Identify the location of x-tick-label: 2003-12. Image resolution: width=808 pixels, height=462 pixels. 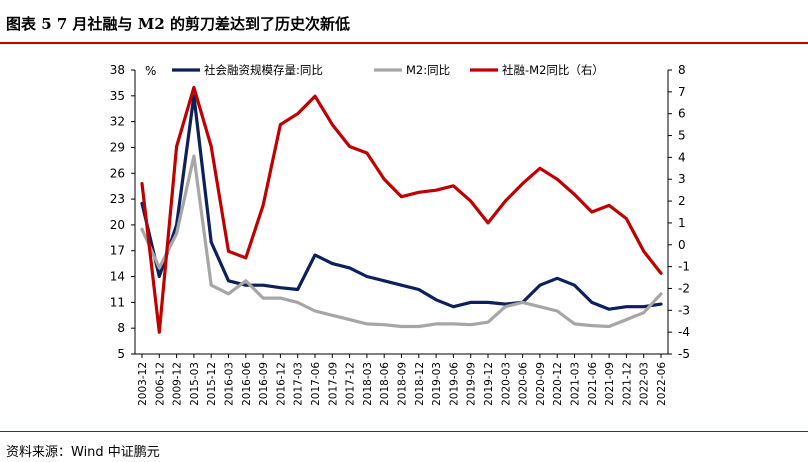
(143, 384).